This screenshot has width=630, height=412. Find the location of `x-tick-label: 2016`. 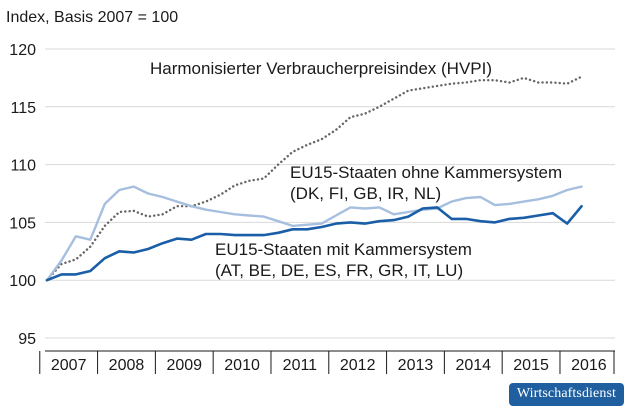

x-tick-label: 2016 is located at coordinates (589, 365).